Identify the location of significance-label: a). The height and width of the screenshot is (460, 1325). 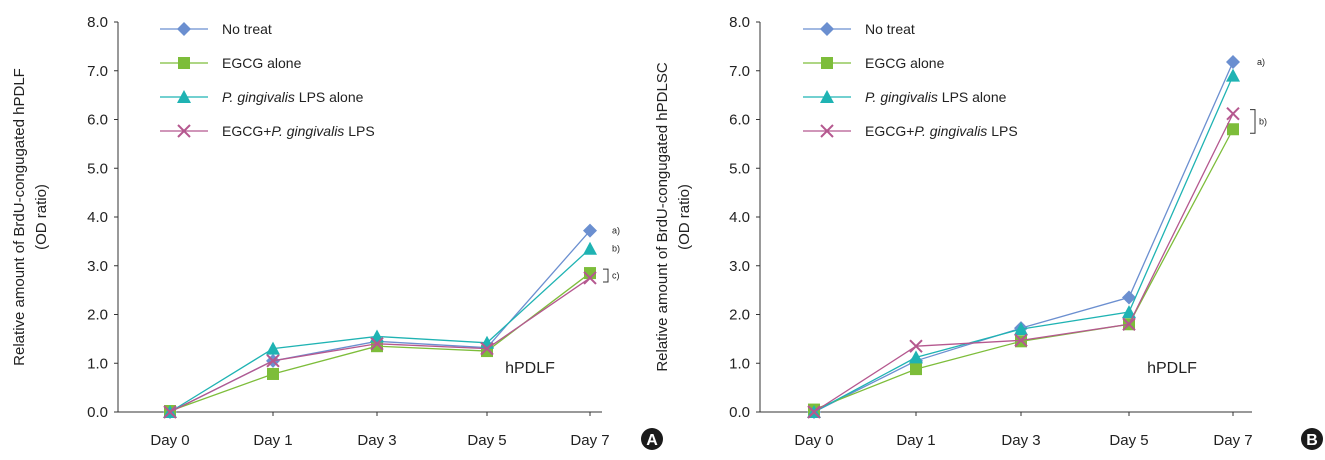
(616, 231).